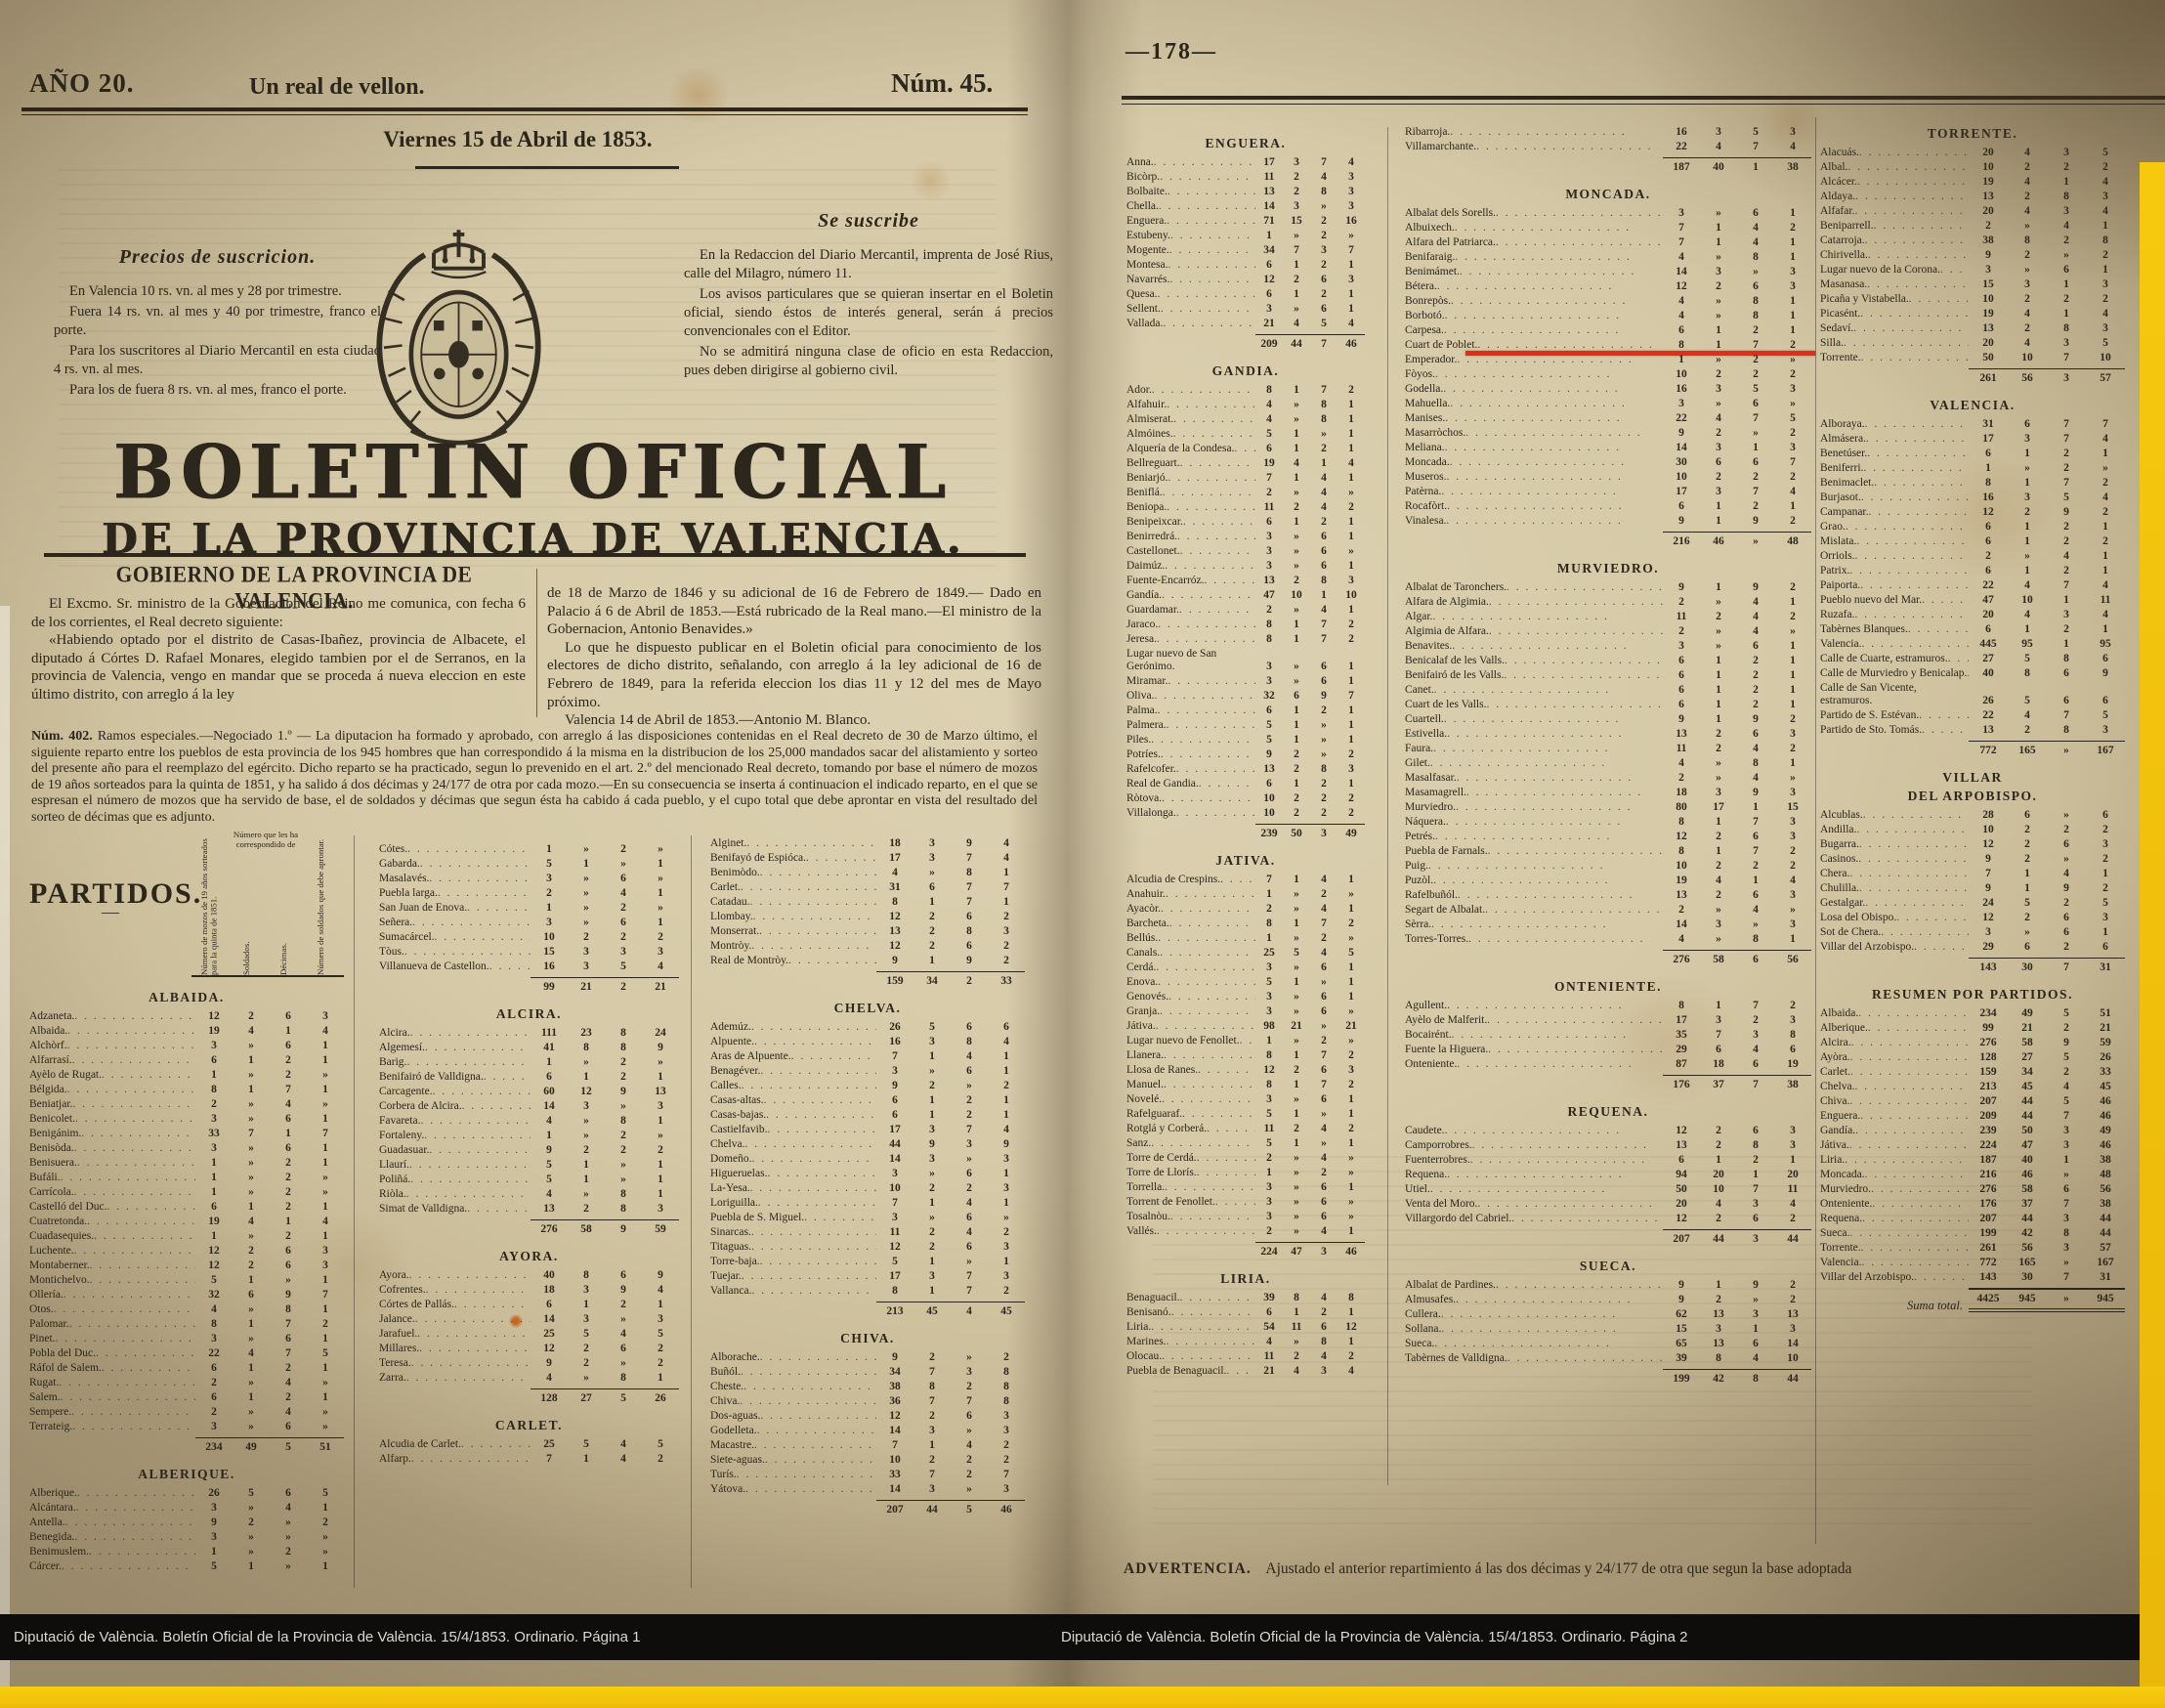 The width and height of the screenshot is (2165, 1708). Describe the element at coordinates (1428, 1035) in the screenshot. I see `town-name: Bocairént.` at that location.